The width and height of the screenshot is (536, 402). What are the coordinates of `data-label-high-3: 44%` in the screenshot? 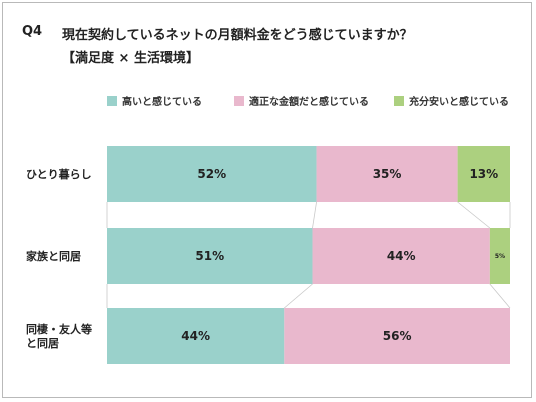 It's located at (195, 336).